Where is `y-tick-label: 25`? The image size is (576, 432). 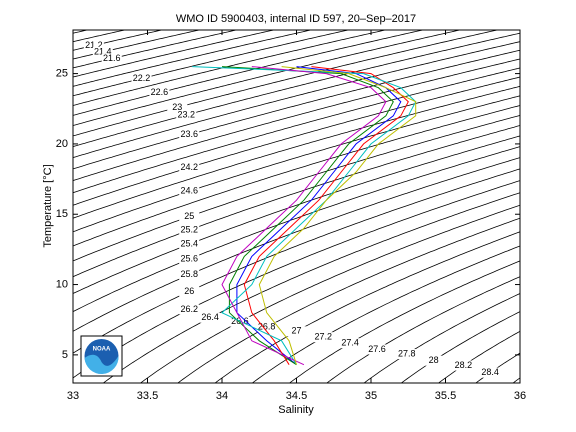
y-tick-label: 25 is located at coordinates (62, 74).